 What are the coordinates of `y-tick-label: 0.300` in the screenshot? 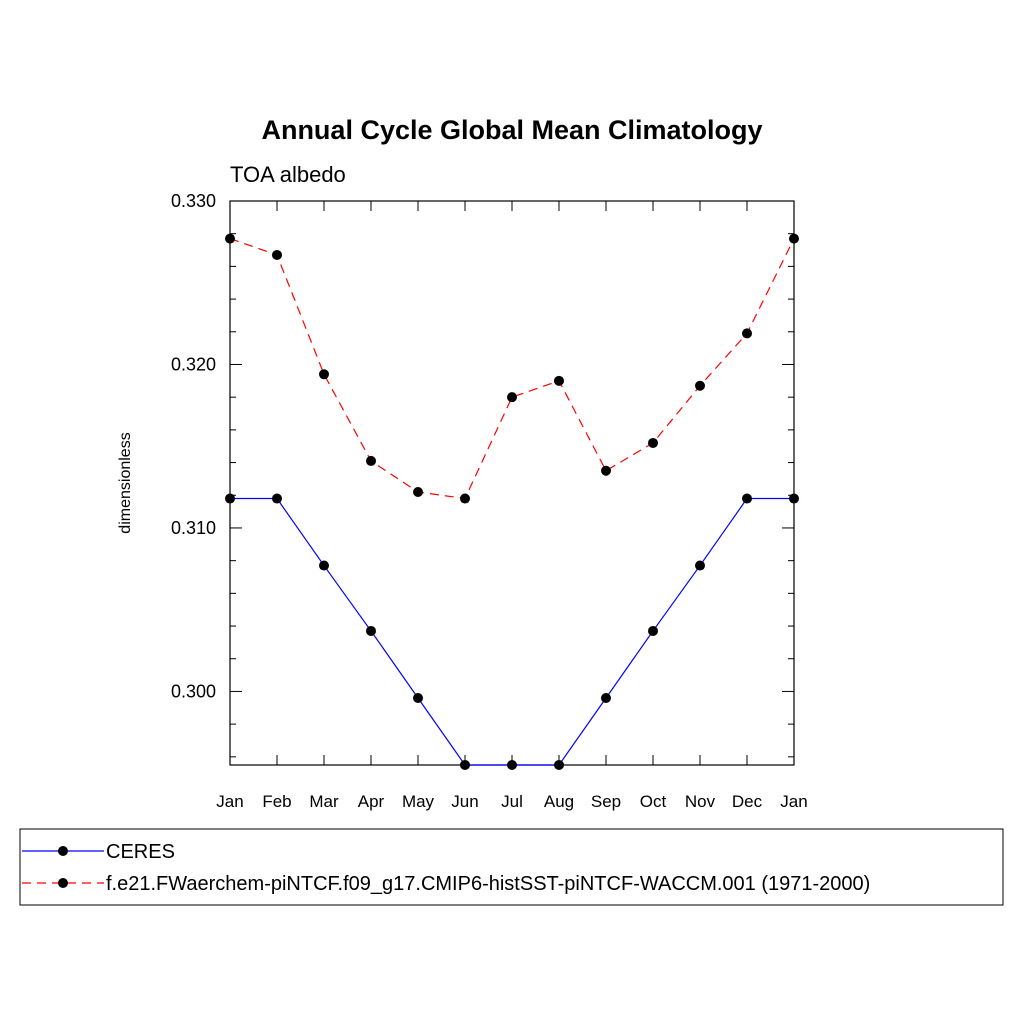 It's located at (193, 691).